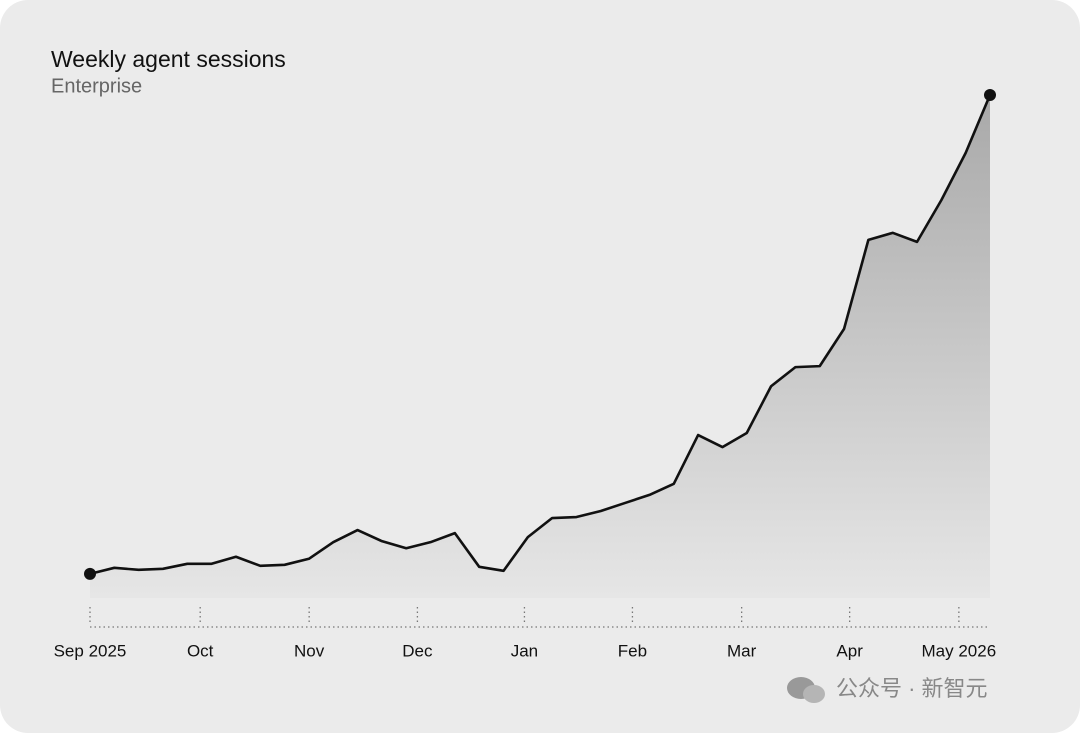  I want to click on x-tick-label: Sep 2025, so click(90, 650).